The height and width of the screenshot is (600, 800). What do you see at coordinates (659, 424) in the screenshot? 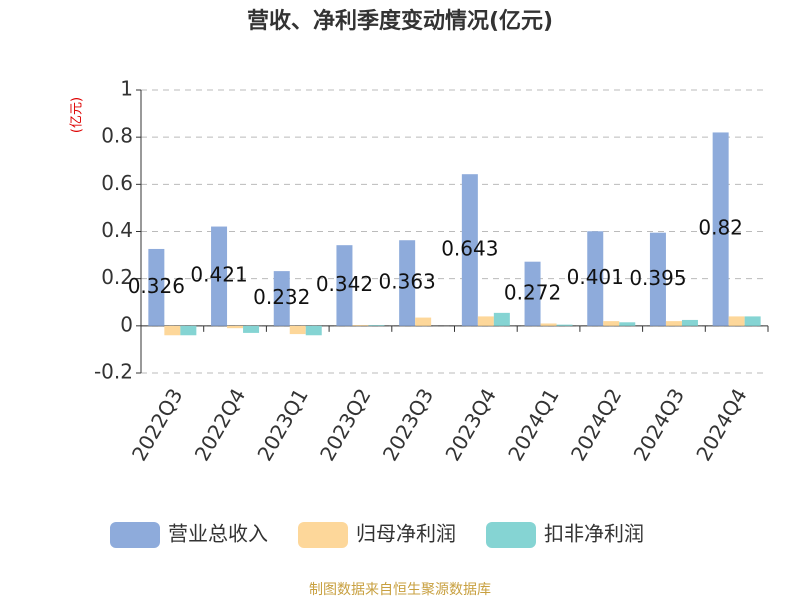
I see `x-tick-label: 2024Q3` at bounding box center [659, 424].